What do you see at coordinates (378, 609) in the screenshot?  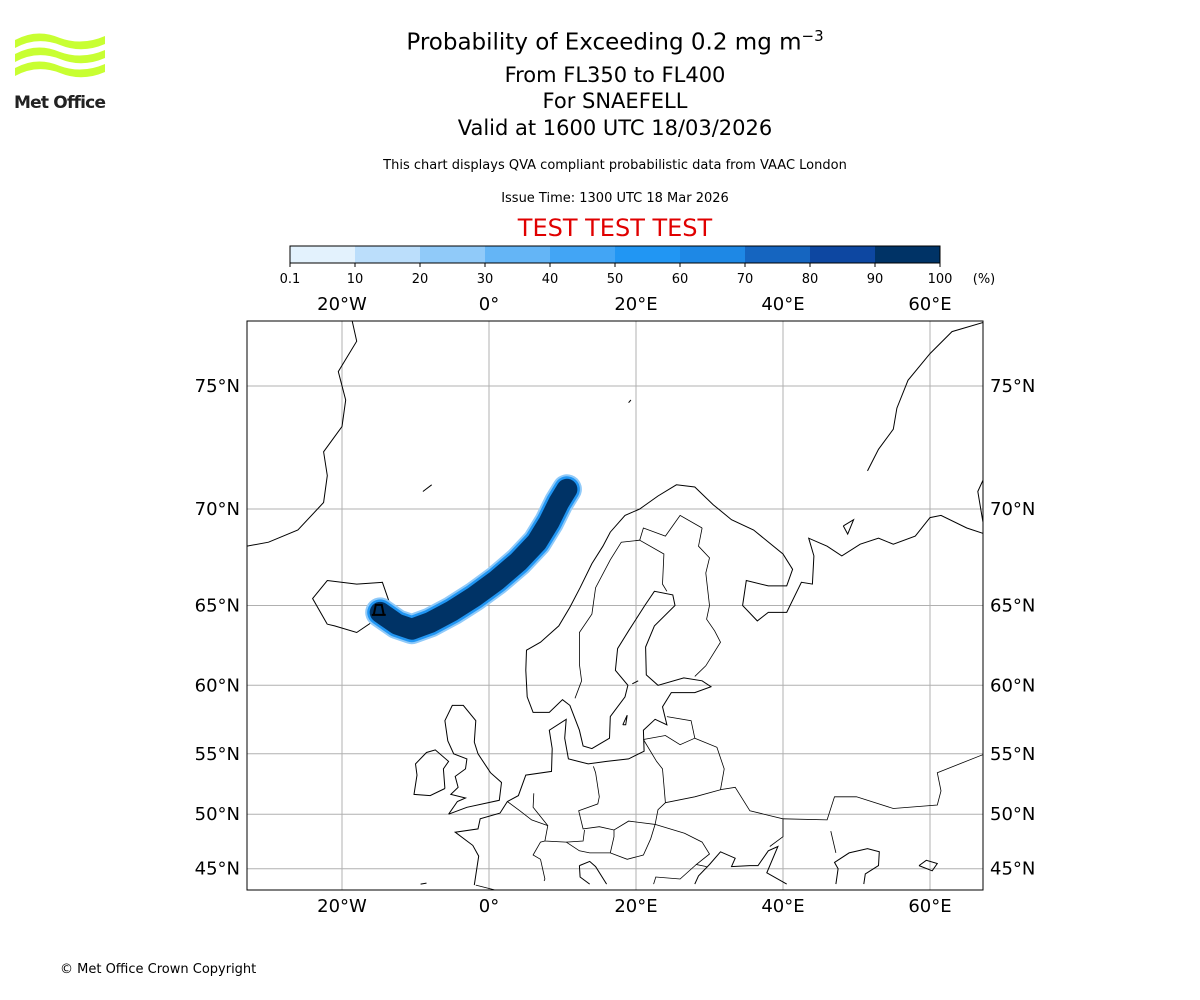 I see `volcano-icon` at bounding box center [378, 609].